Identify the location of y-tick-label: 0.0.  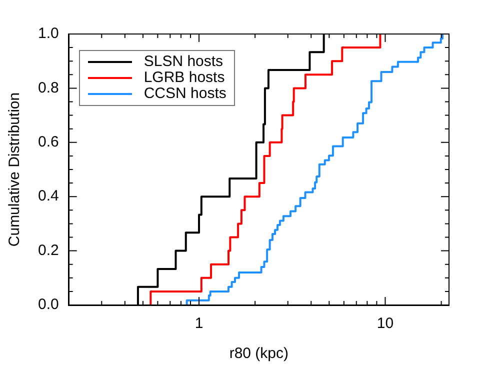
(48, 305).